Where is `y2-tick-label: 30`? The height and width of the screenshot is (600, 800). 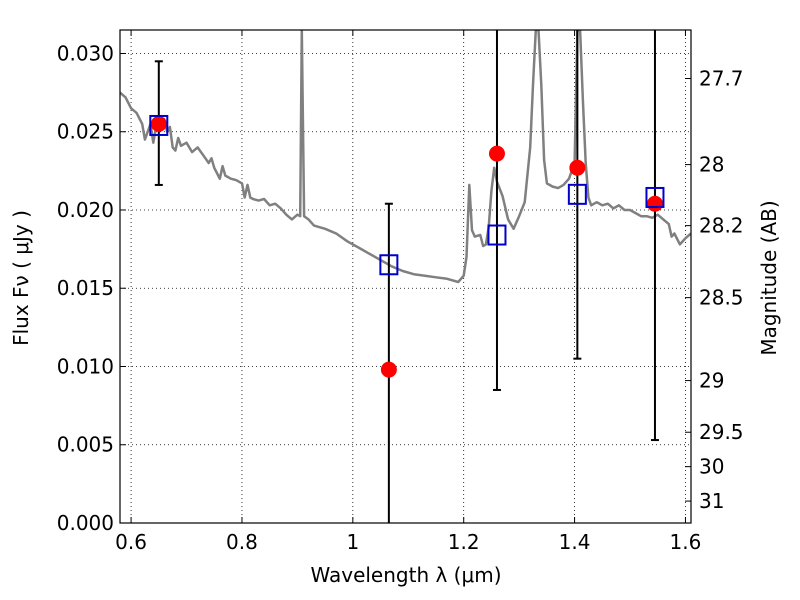
y2-tick-label: 30 is located at coordinates (711, 467).